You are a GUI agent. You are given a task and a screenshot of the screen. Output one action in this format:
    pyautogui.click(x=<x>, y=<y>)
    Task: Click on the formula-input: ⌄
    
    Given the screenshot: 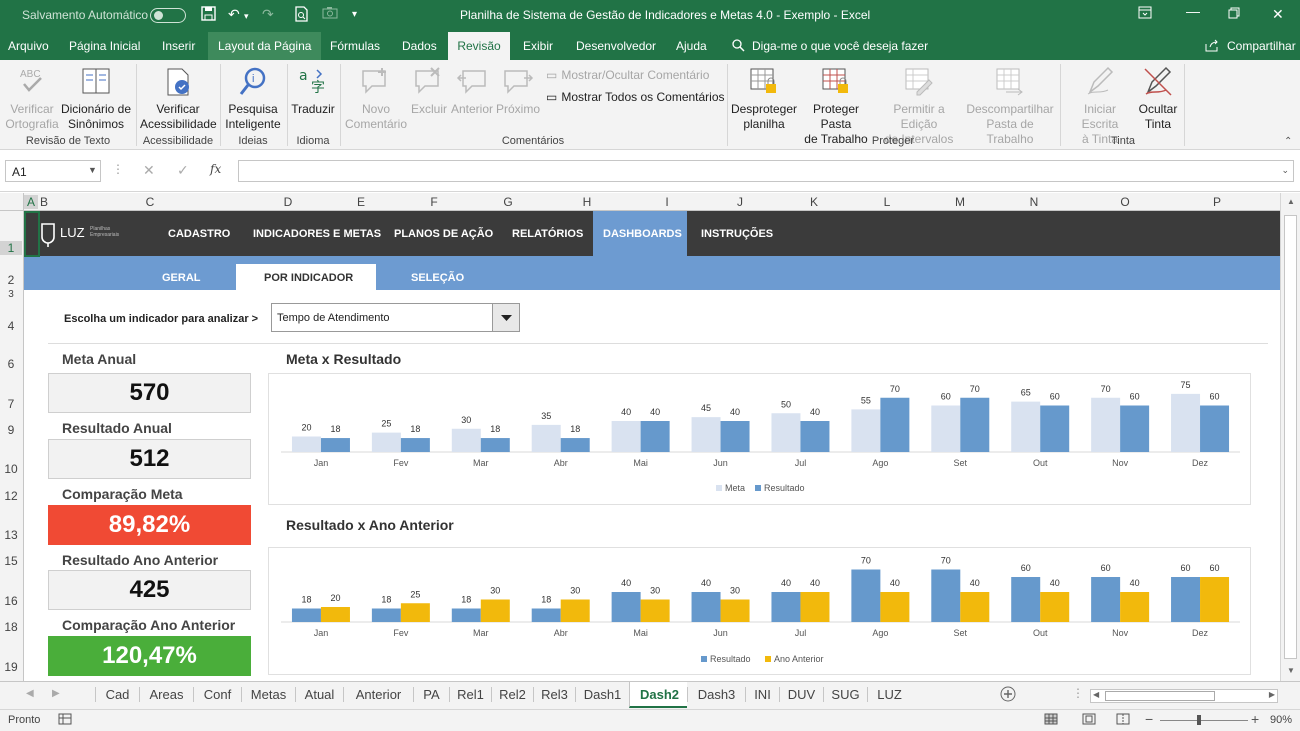 What is the action you would take?
    pyautogui.click(x=766, y=171)
    